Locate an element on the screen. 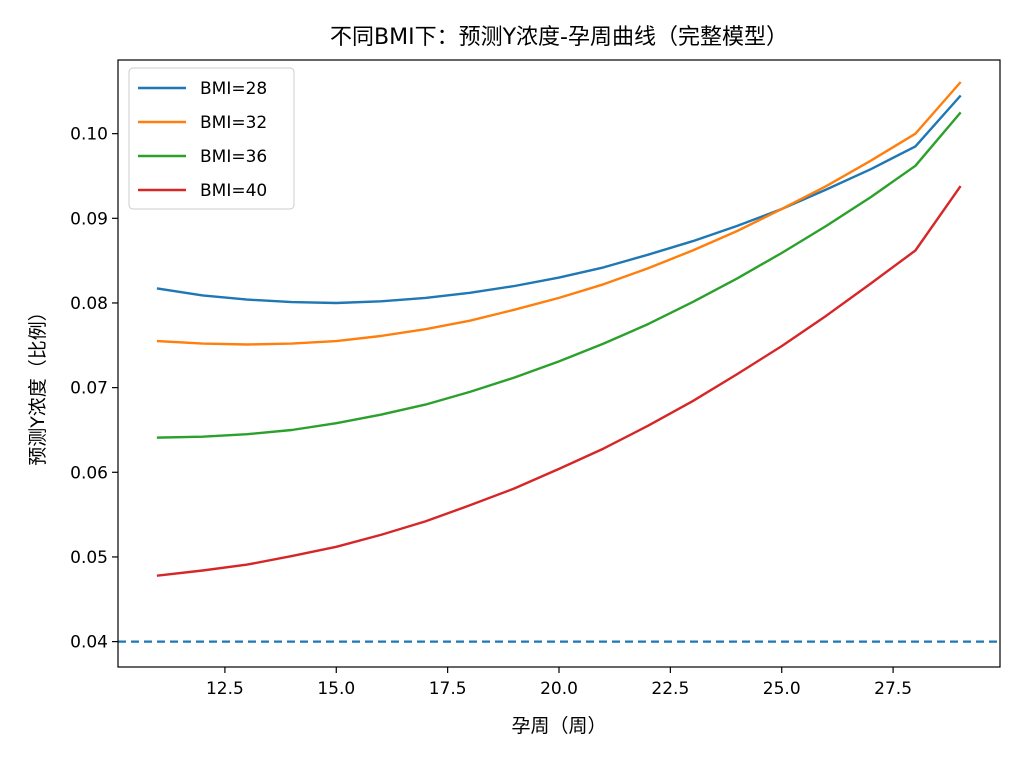  x-tick-label: 22.5 is located at coordinates (670, 689).